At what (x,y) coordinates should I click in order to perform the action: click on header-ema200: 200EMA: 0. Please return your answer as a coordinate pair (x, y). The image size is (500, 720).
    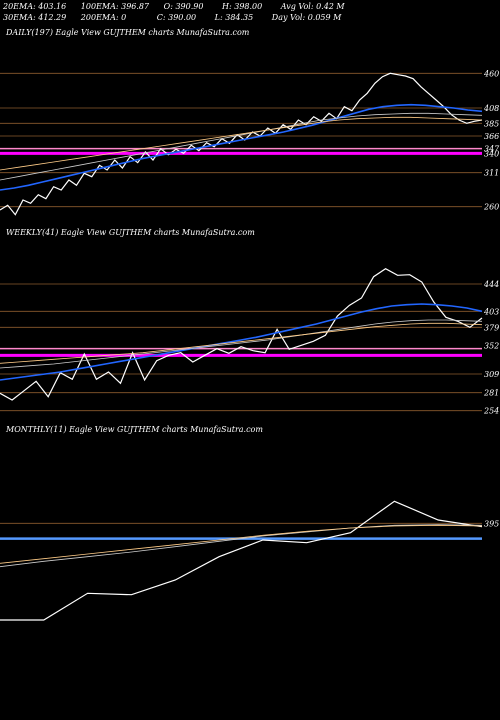
    Looking at the image, I should click on (103, 17).